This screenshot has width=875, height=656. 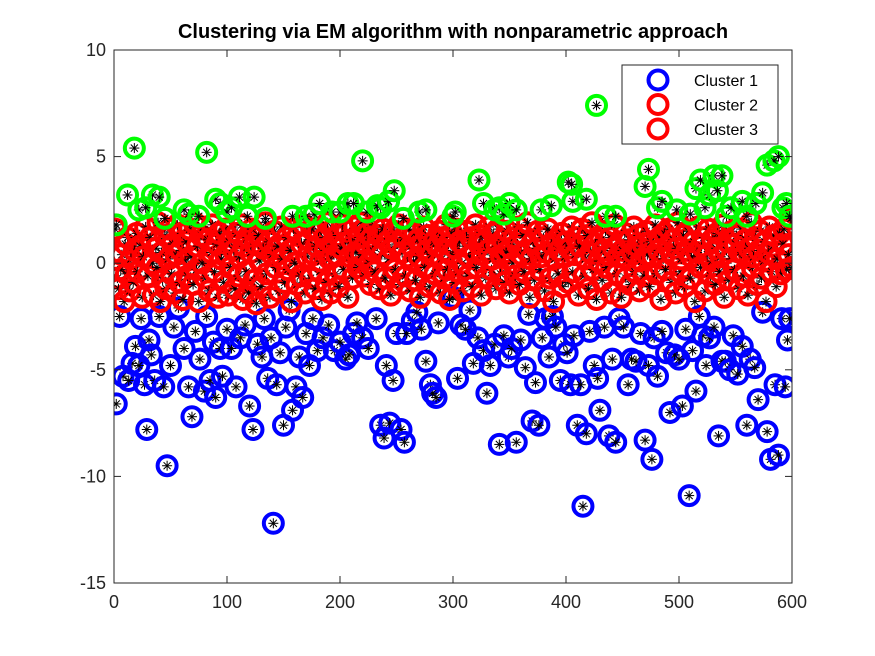 What do you see at coordinates (98, 370) in the screenshot?
I see `y-tick-label: -5` at bounding box center [98, 370].